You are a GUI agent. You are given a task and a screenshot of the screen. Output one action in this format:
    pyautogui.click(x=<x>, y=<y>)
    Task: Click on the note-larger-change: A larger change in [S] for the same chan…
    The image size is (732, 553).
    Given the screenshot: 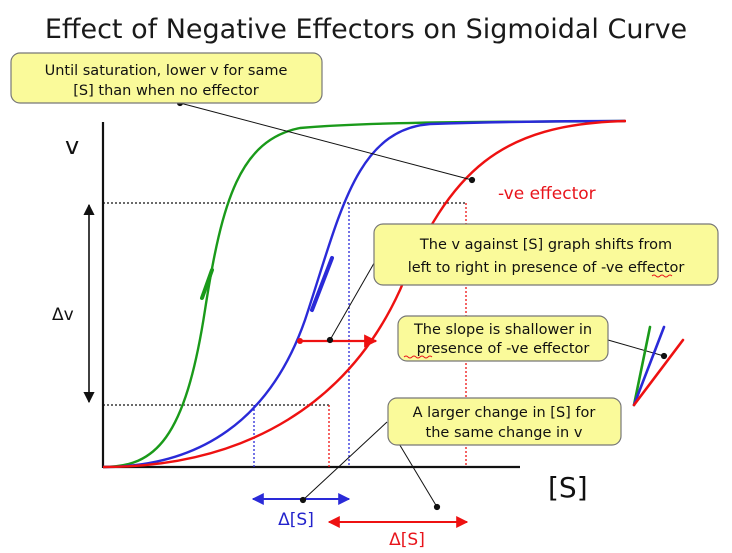 What is the action you would take?
    pyautogui.click(x=504, y=421)
    